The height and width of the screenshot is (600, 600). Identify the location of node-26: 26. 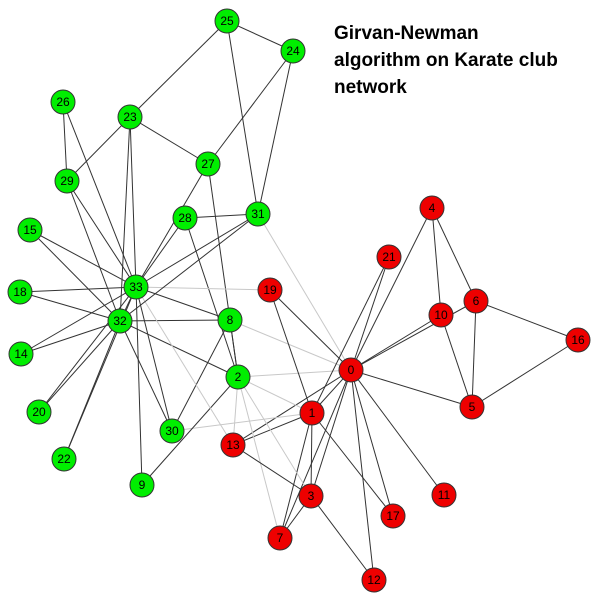
(63, 102).